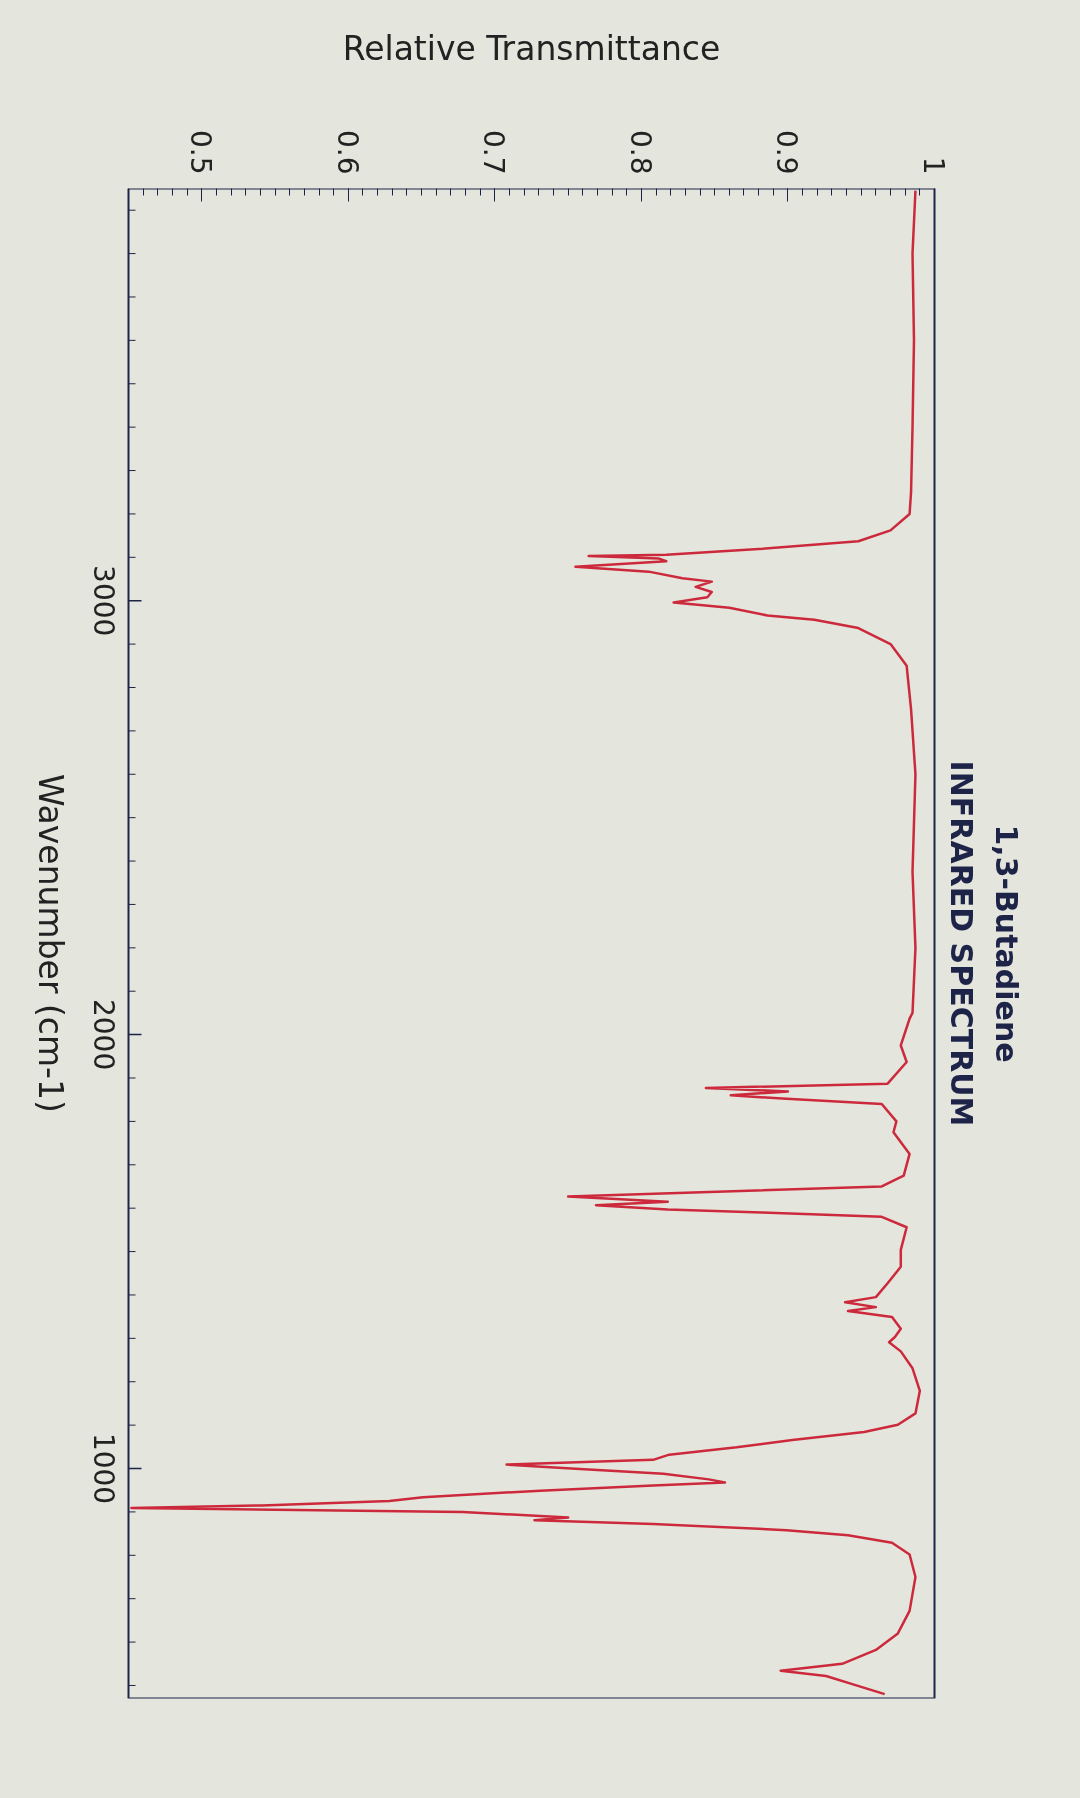 This screenshot has height=1798, width=1080. Describe the element at coordinates (531, 48) in the screenshot. I see `x-axis-title: Relative Transmittance` at that location.